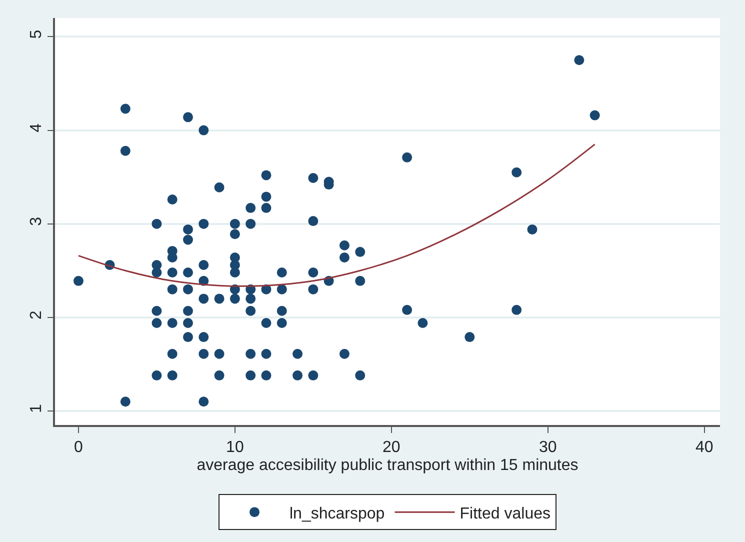 The image size is (745, 542). What do you see at coordinates (391, 447) in the screenshot?
I see `x-tick-label: 20` at bounding box center [391, 447].